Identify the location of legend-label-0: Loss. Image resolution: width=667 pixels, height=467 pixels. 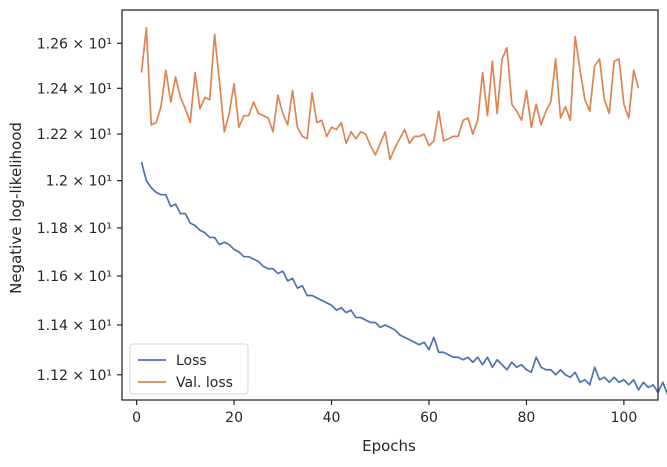
(191, 361).